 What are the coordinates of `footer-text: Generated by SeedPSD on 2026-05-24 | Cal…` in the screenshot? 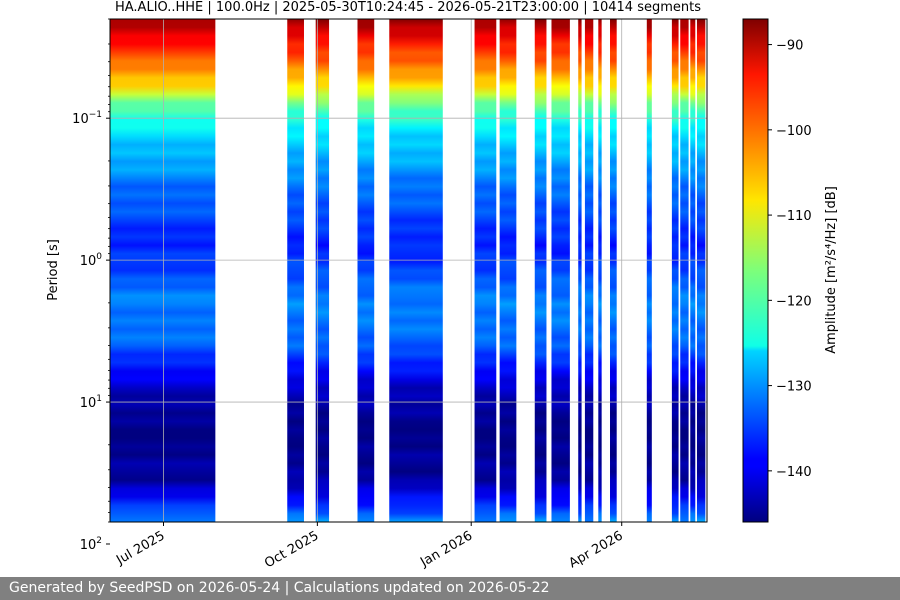 It's located at (279, 588).